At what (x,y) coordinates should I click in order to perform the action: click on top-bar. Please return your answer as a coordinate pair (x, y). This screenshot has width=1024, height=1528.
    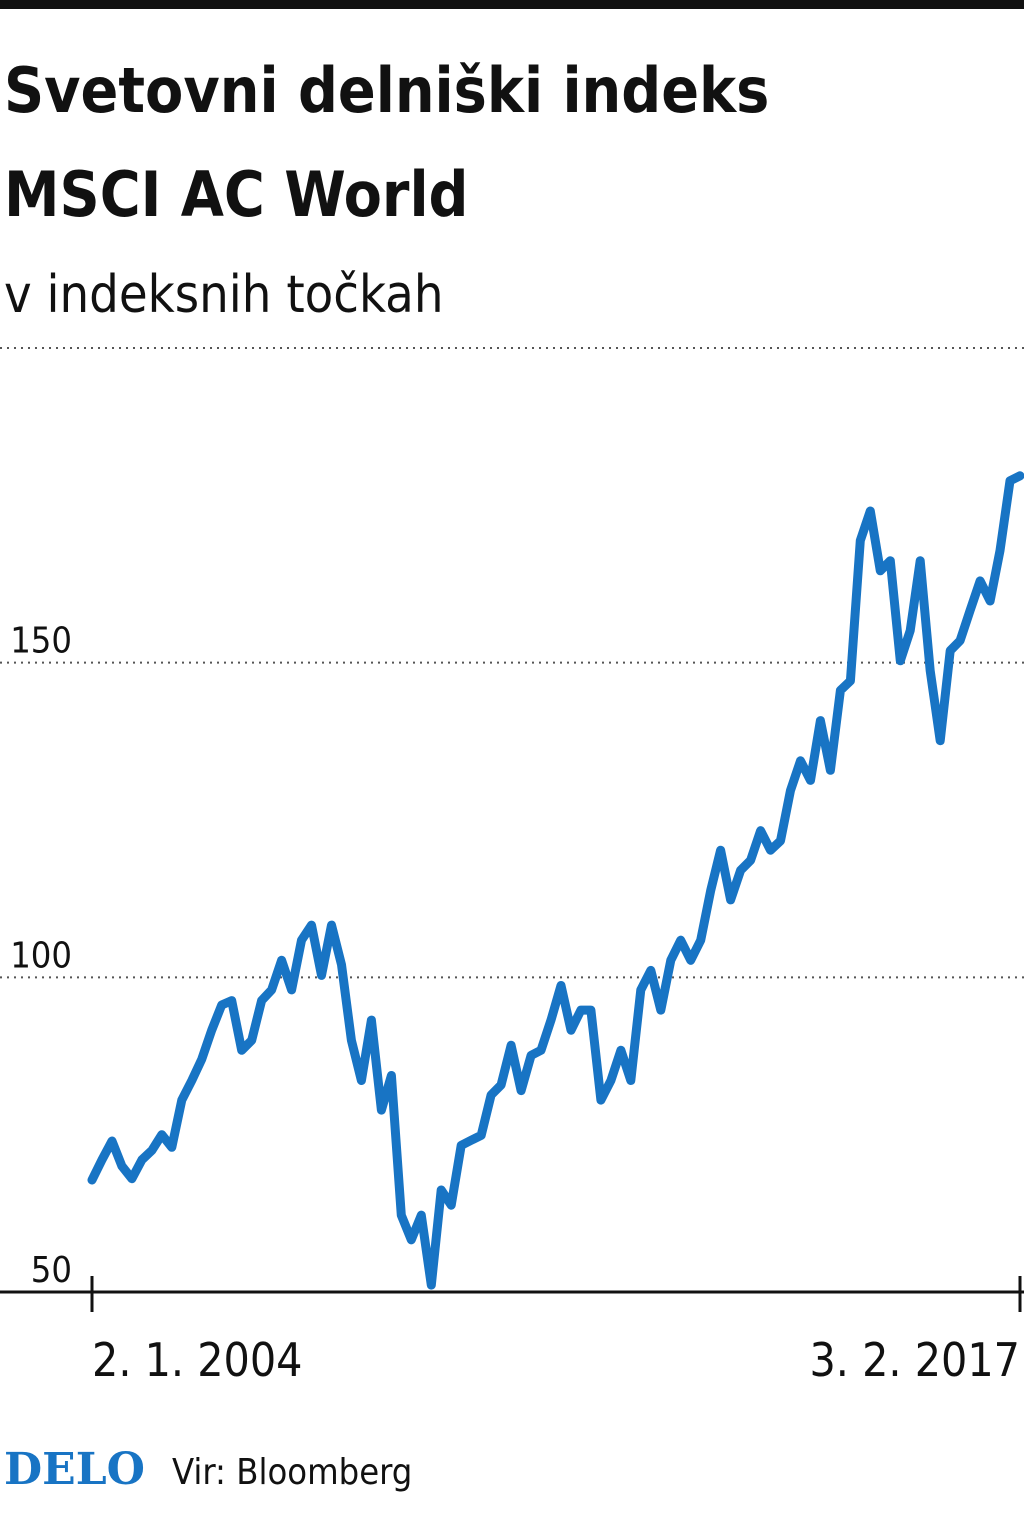
    Looking at the image, I should click on (512, 4).